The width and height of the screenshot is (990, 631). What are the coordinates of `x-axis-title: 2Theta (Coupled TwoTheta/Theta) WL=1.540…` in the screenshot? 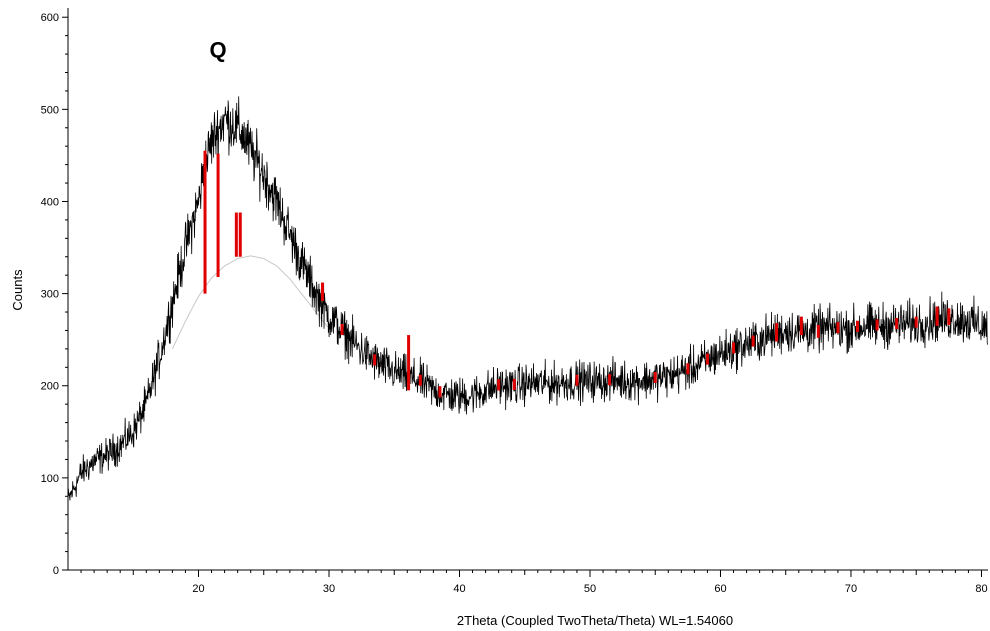 It's located at (595, 620).